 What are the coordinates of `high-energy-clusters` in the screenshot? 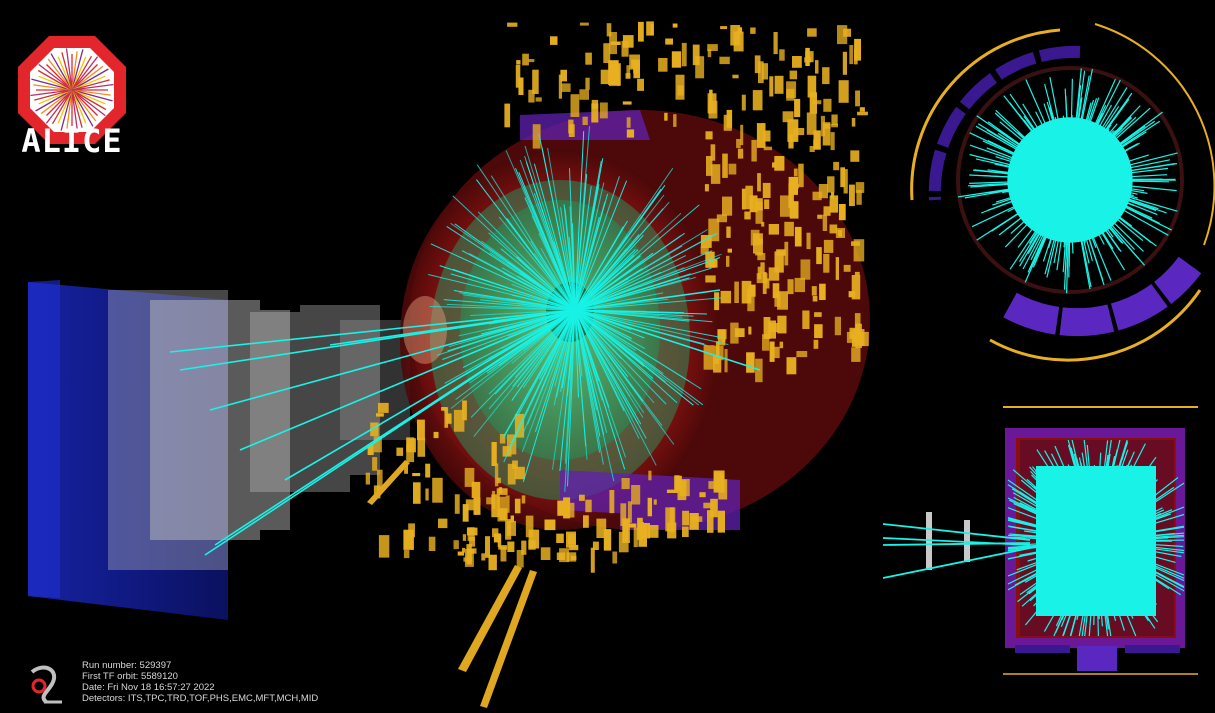 It's located at (452, 584).